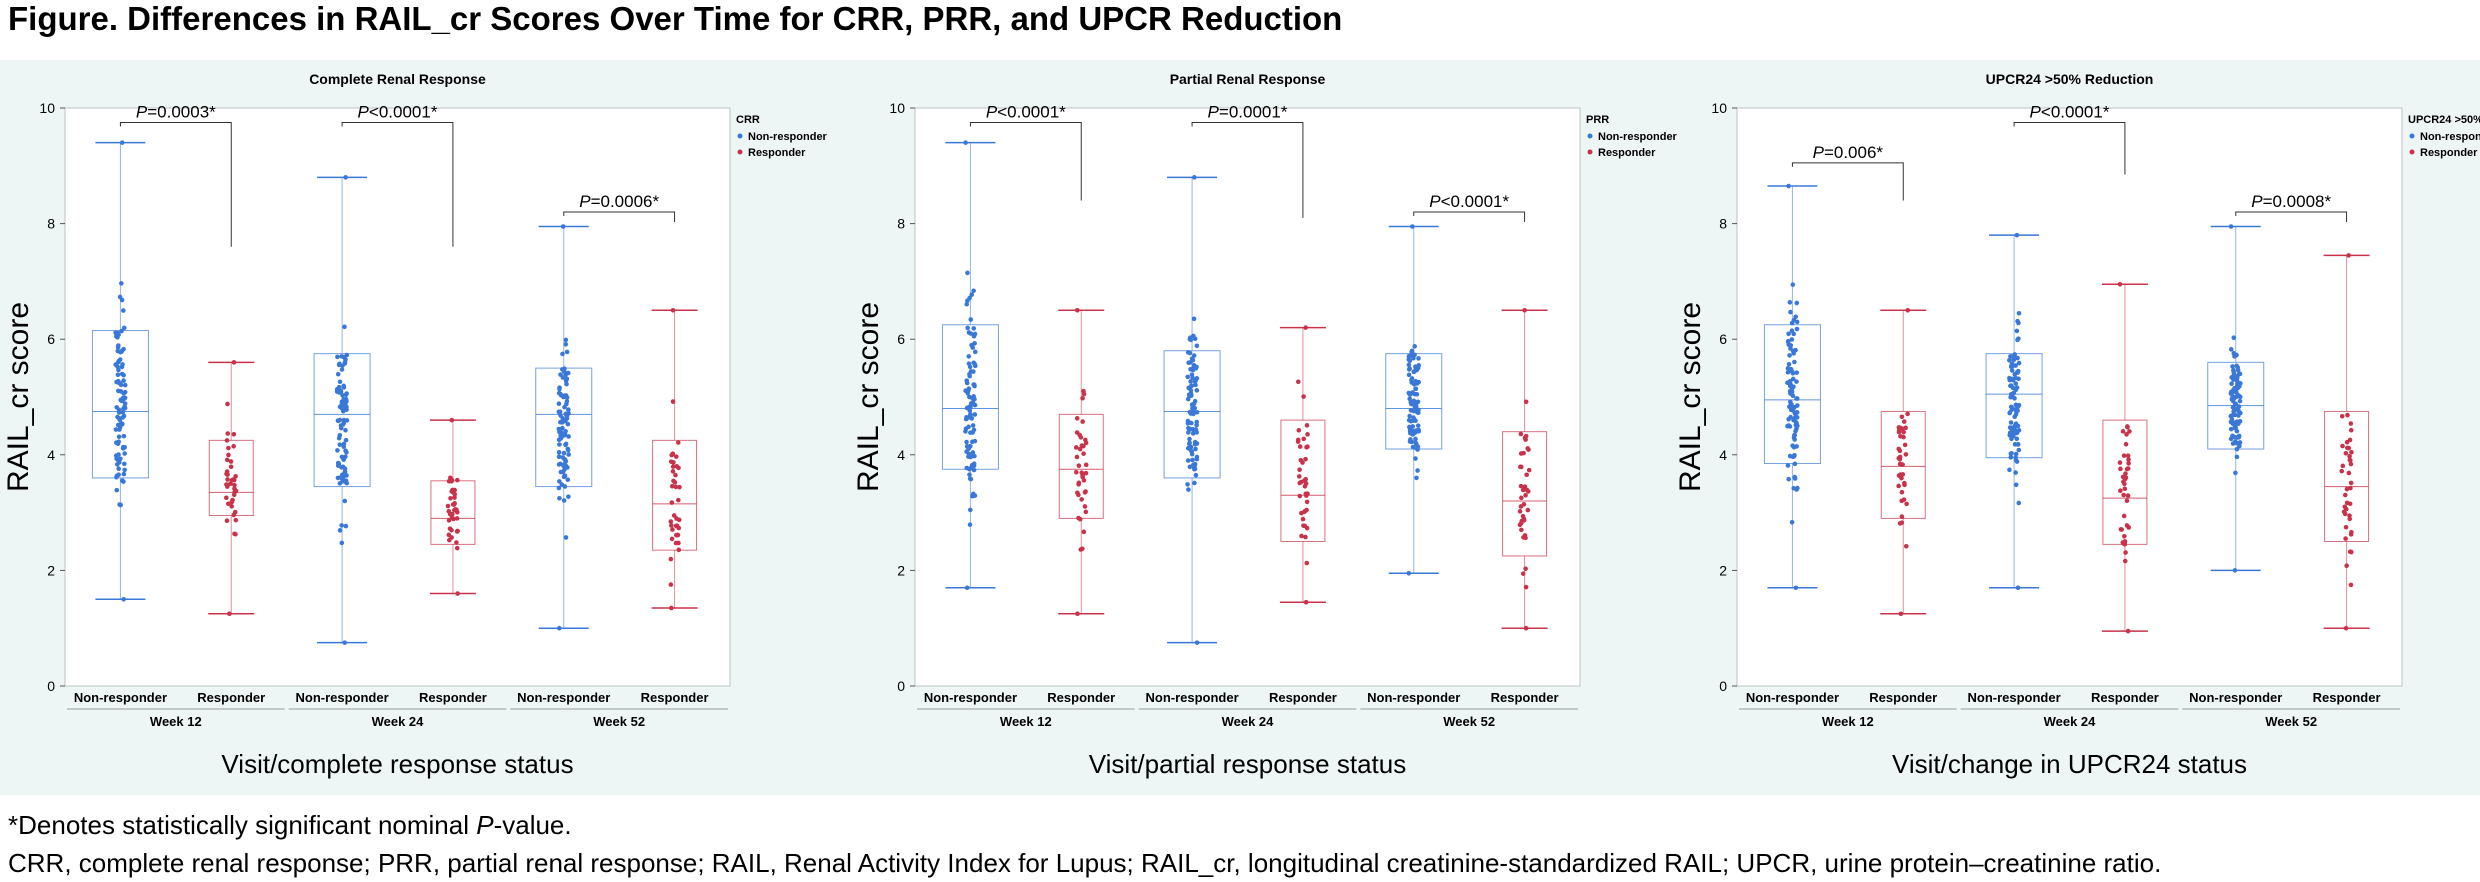 This screenshot has height=882, width=2480. I want to click on chart-title: Complete Renal Response, so click(397, 79).